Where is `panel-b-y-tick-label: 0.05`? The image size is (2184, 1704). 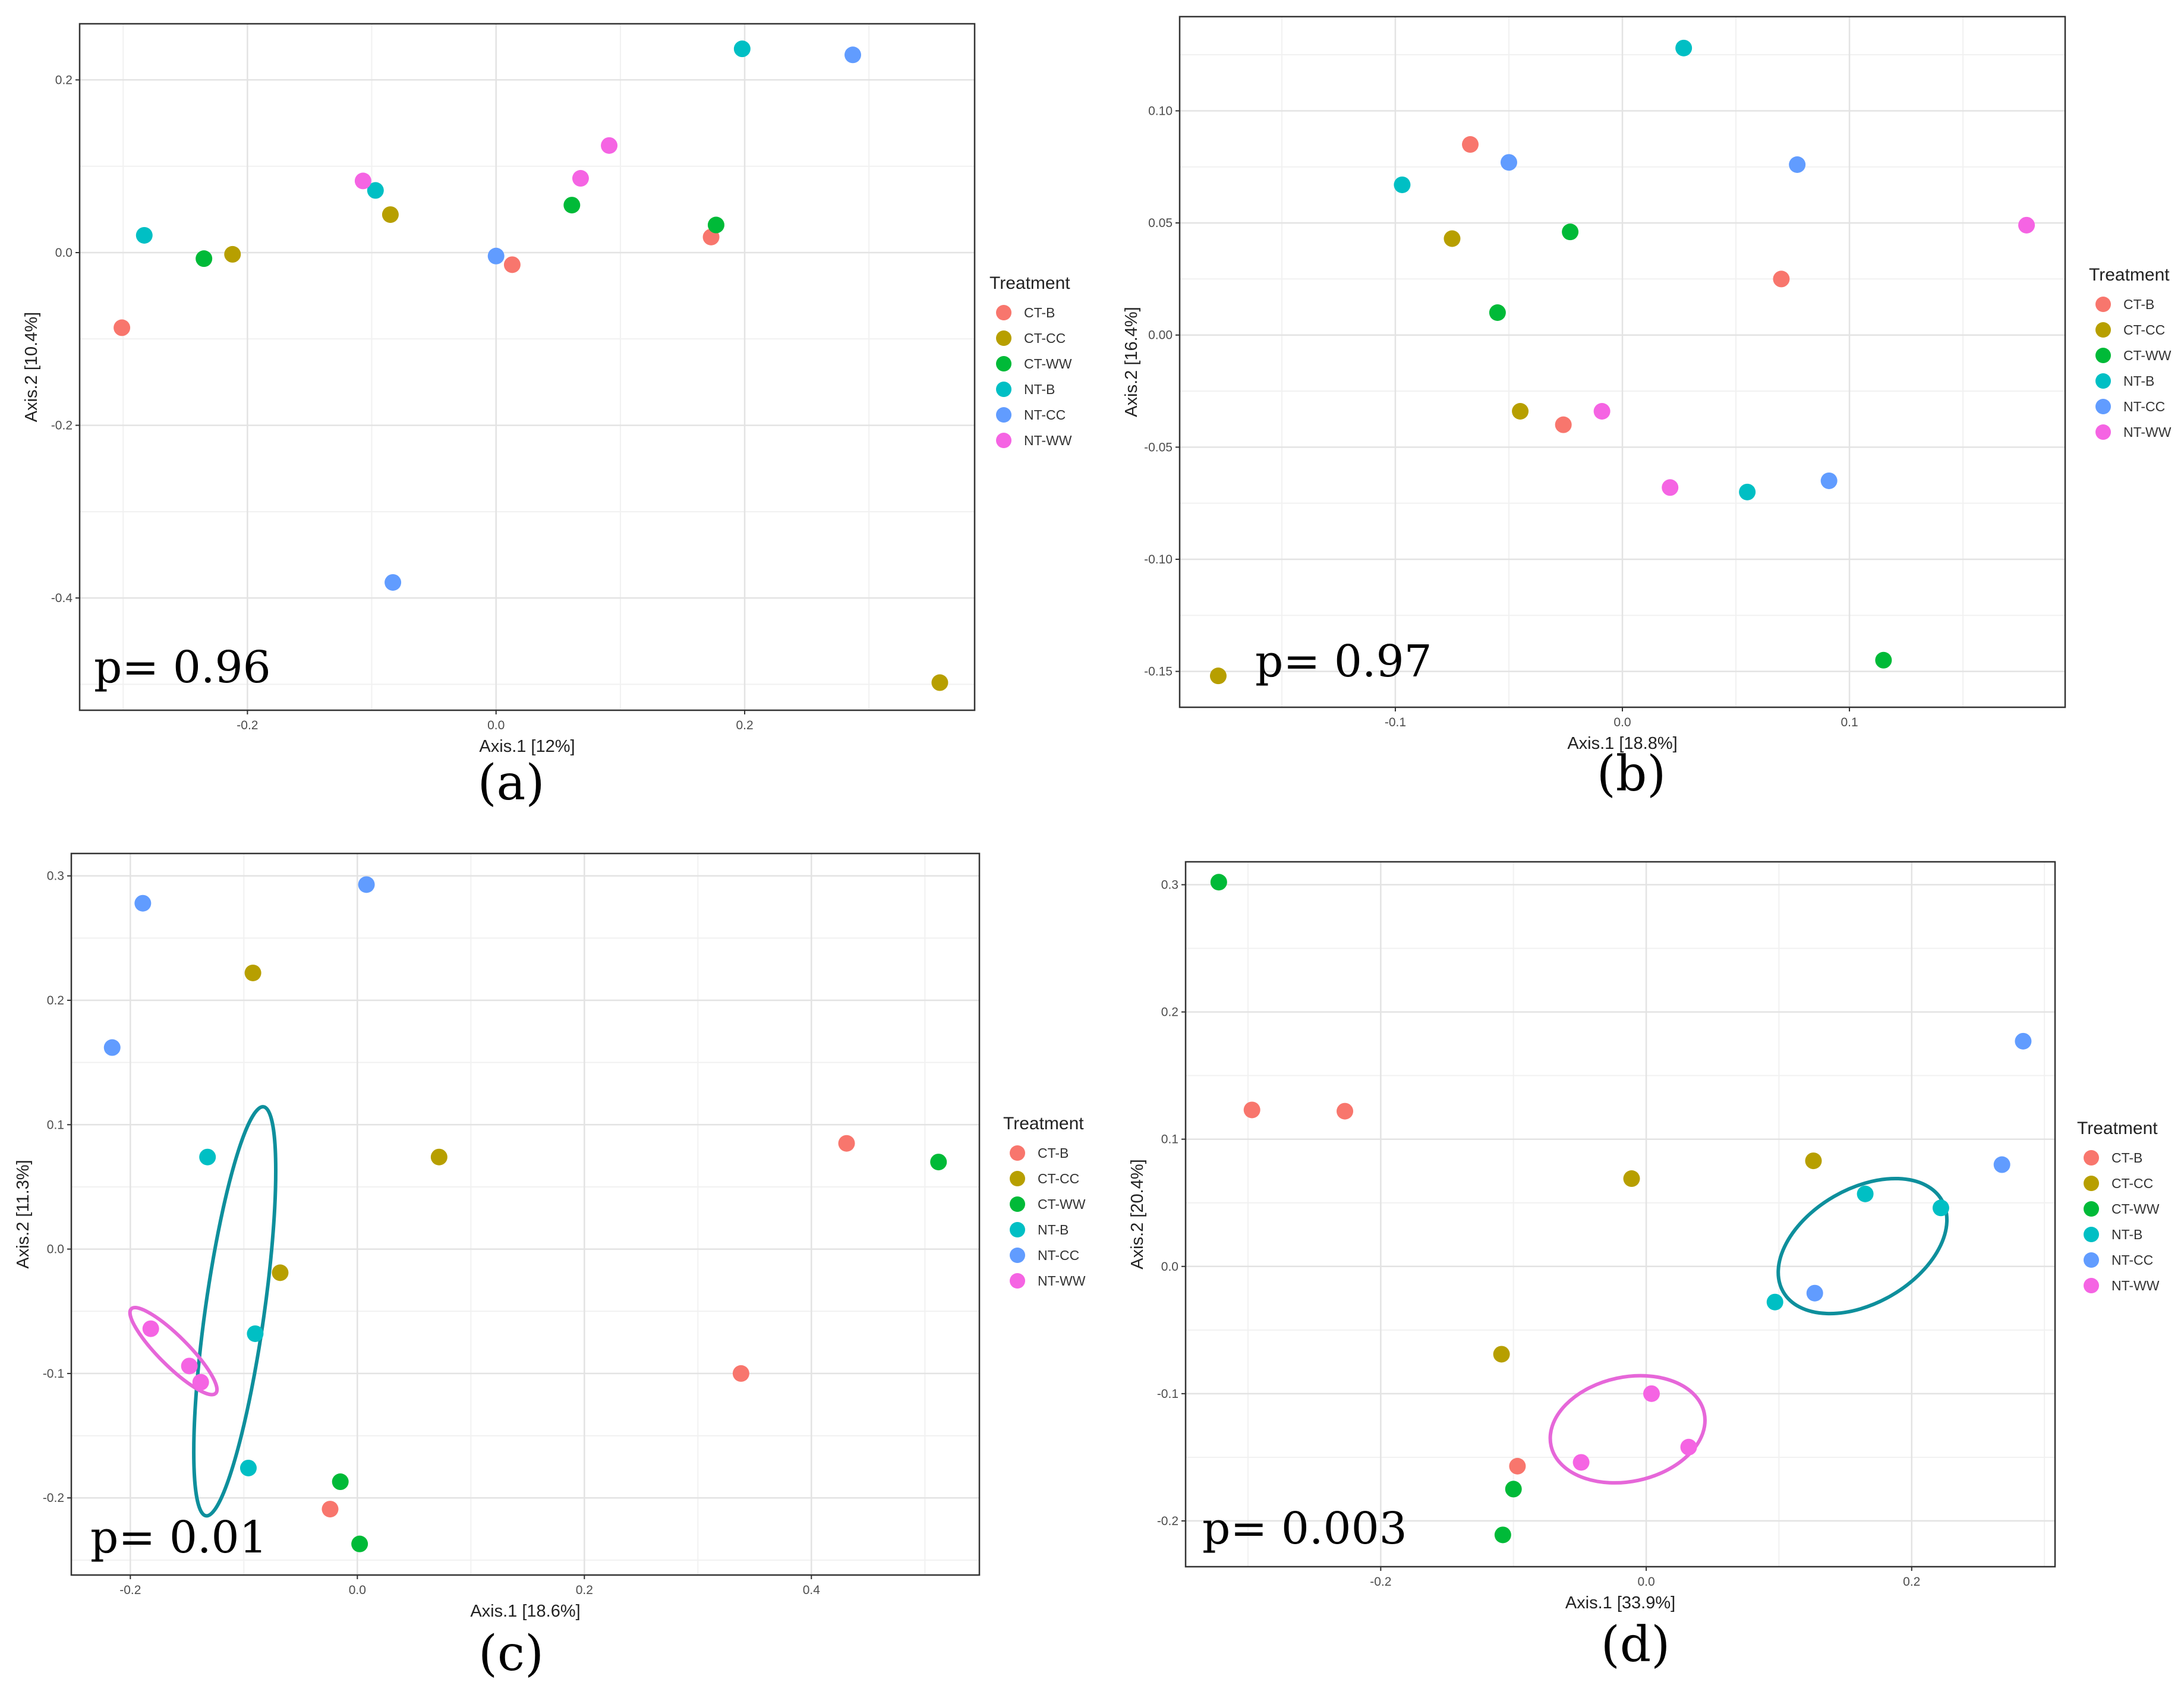
panel-b-y-tick-label: 0.05 is located at coordinates (1160, 223).